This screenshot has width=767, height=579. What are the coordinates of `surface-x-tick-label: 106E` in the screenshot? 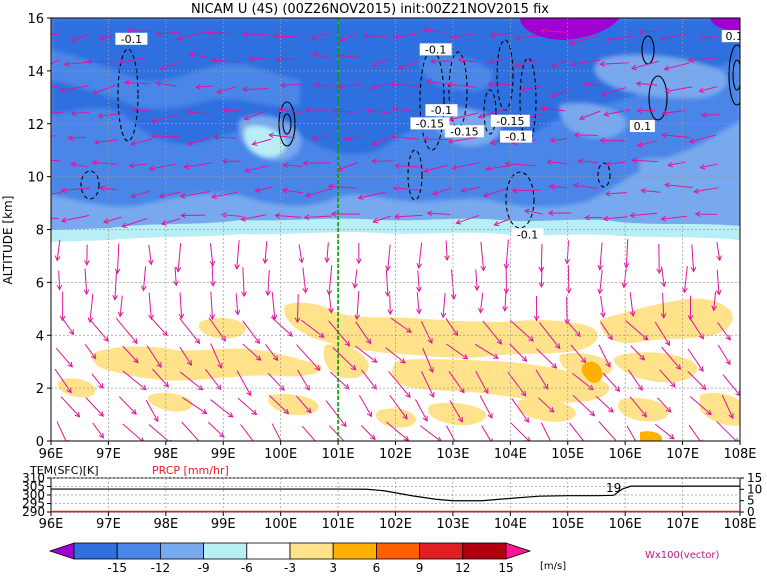 It's located at (625, 524).